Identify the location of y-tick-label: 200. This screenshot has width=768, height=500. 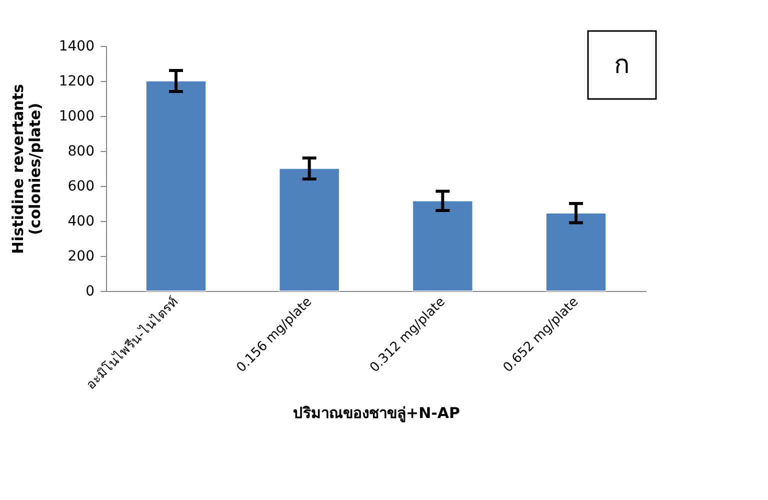
(81, 256).